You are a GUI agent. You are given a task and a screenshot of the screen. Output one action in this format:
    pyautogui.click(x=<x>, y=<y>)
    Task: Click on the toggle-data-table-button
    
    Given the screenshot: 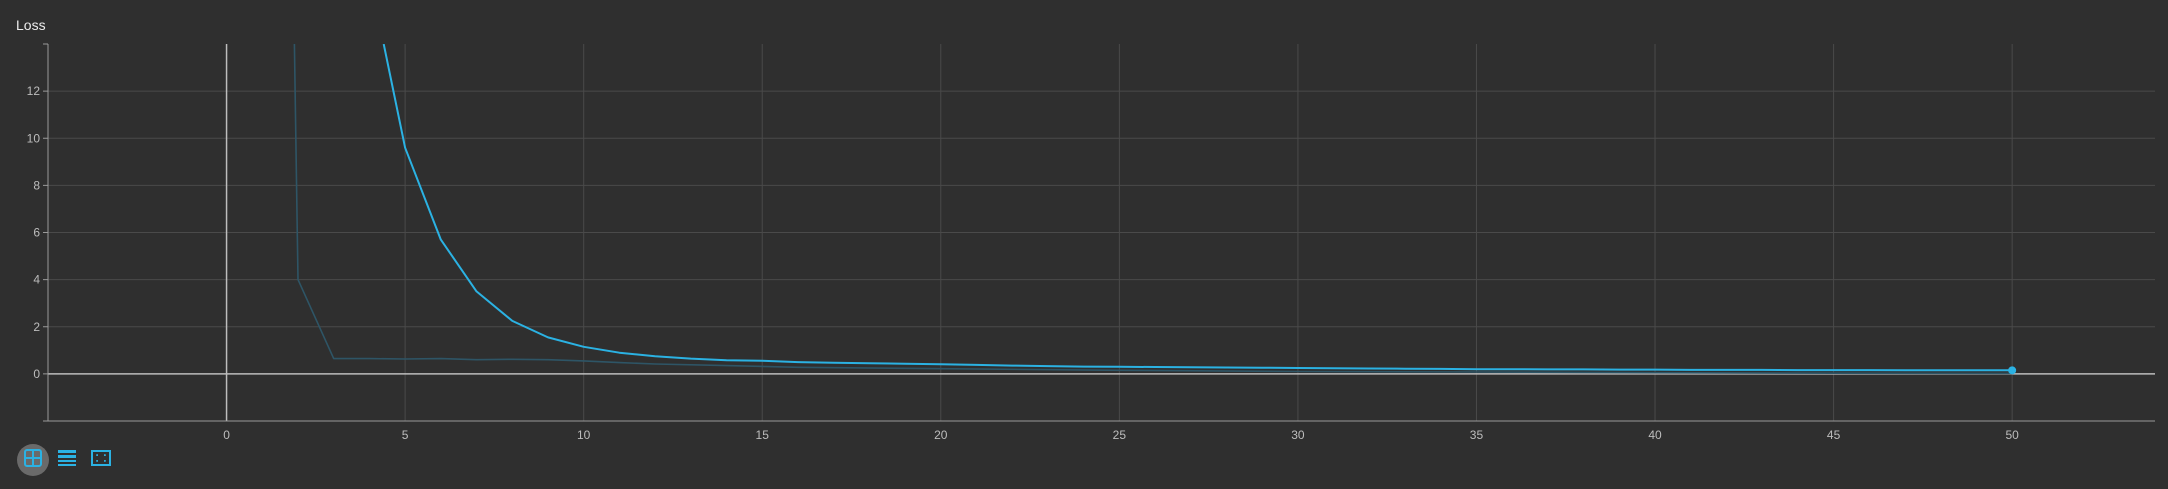 What is the action you would take?
    pyautogui.click(x=67, y=460)
    